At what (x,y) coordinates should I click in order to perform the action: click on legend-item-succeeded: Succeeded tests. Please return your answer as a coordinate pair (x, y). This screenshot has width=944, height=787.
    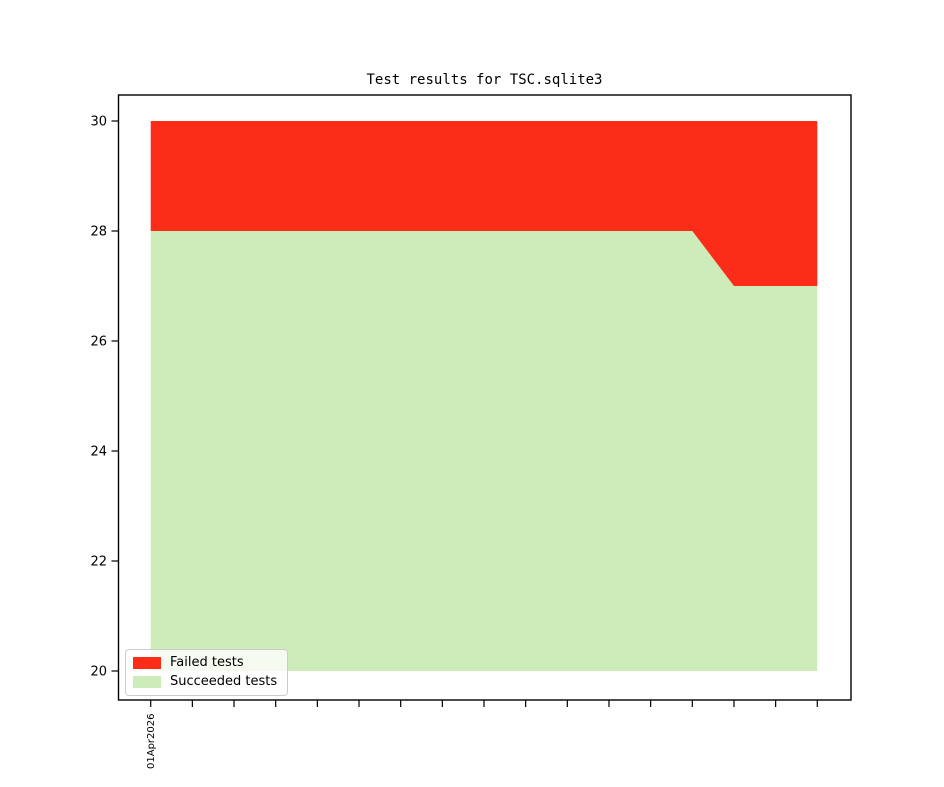
    Looking at the image, I should click on (205, 682).